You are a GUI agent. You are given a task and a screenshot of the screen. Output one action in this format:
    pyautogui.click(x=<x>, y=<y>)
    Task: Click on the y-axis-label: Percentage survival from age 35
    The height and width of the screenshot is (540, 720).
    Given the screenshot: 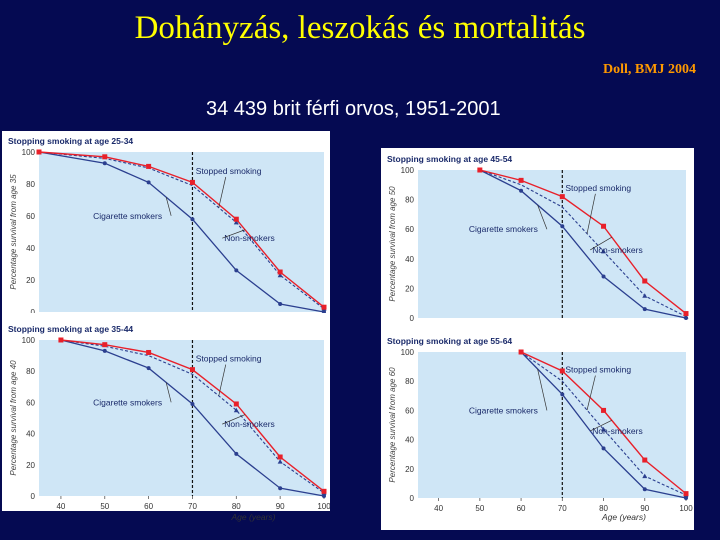 What is the action you would take?
    pyautogui.click(x=13, y=232)
    